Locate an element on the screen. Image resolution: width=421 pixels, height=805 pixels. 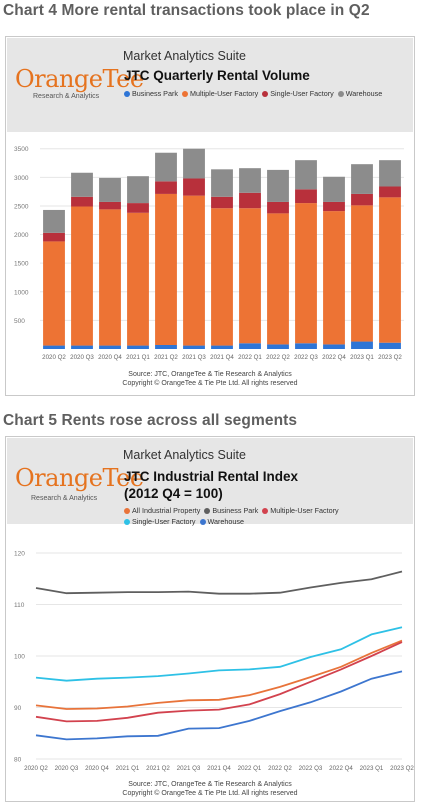
x-tick-label: 2021 Q2 is located at coordinates (158, 768).